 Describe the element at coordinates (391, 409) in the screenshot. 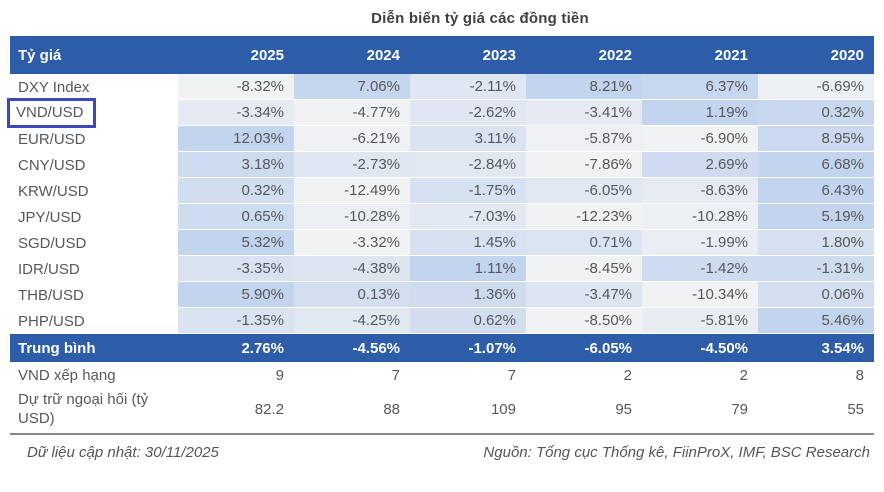

I see `reserves-cell: 88` at that location.